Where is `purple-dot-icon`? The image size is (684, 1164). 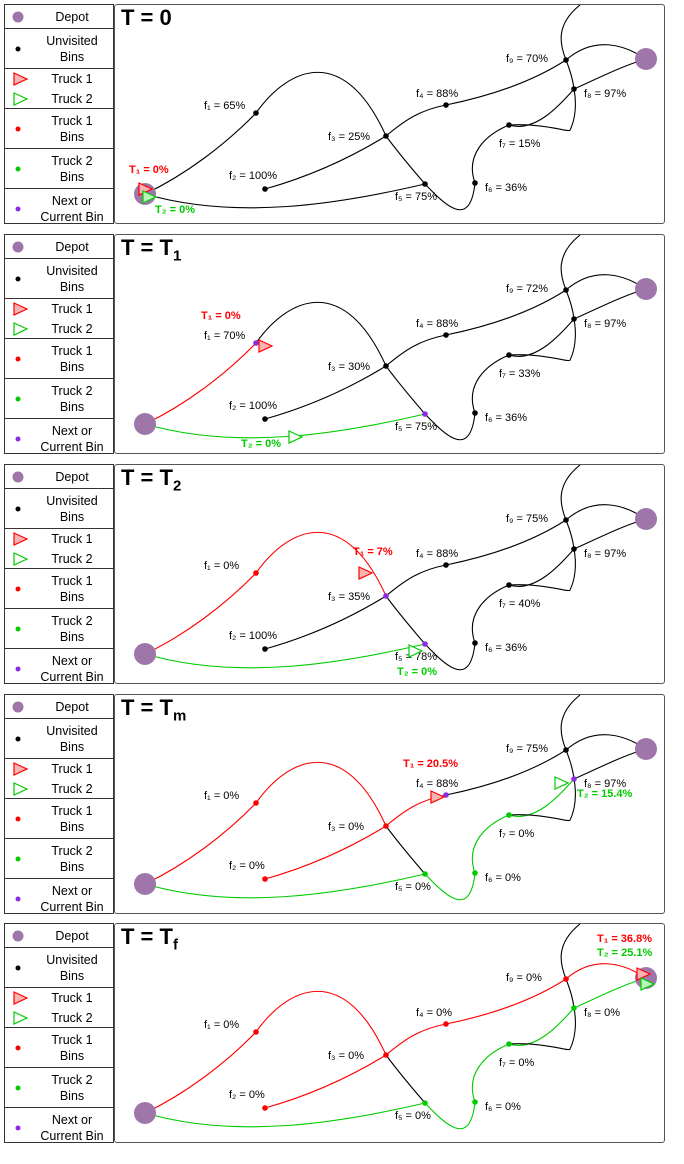
purple-dot-icon is located at coordinates (18, 669).